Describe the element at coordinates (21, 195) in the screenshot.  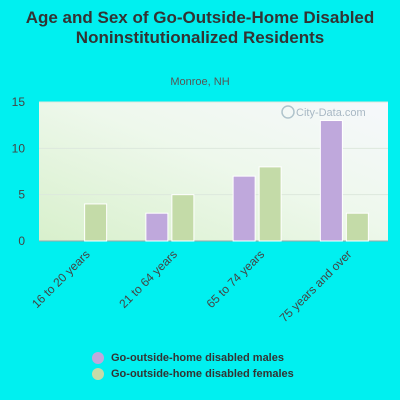
I see `y-tick-label: 5` at that location.